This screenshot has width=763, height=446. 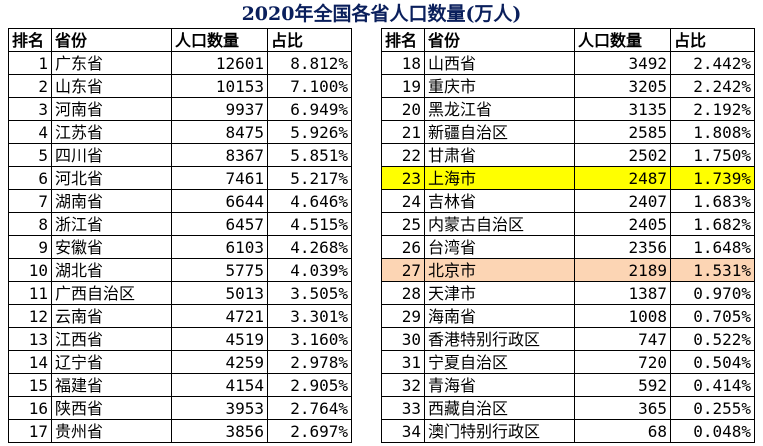 I want to click on table-row: 28 天津市 1387 0.970%, so click(x=568, y=293).